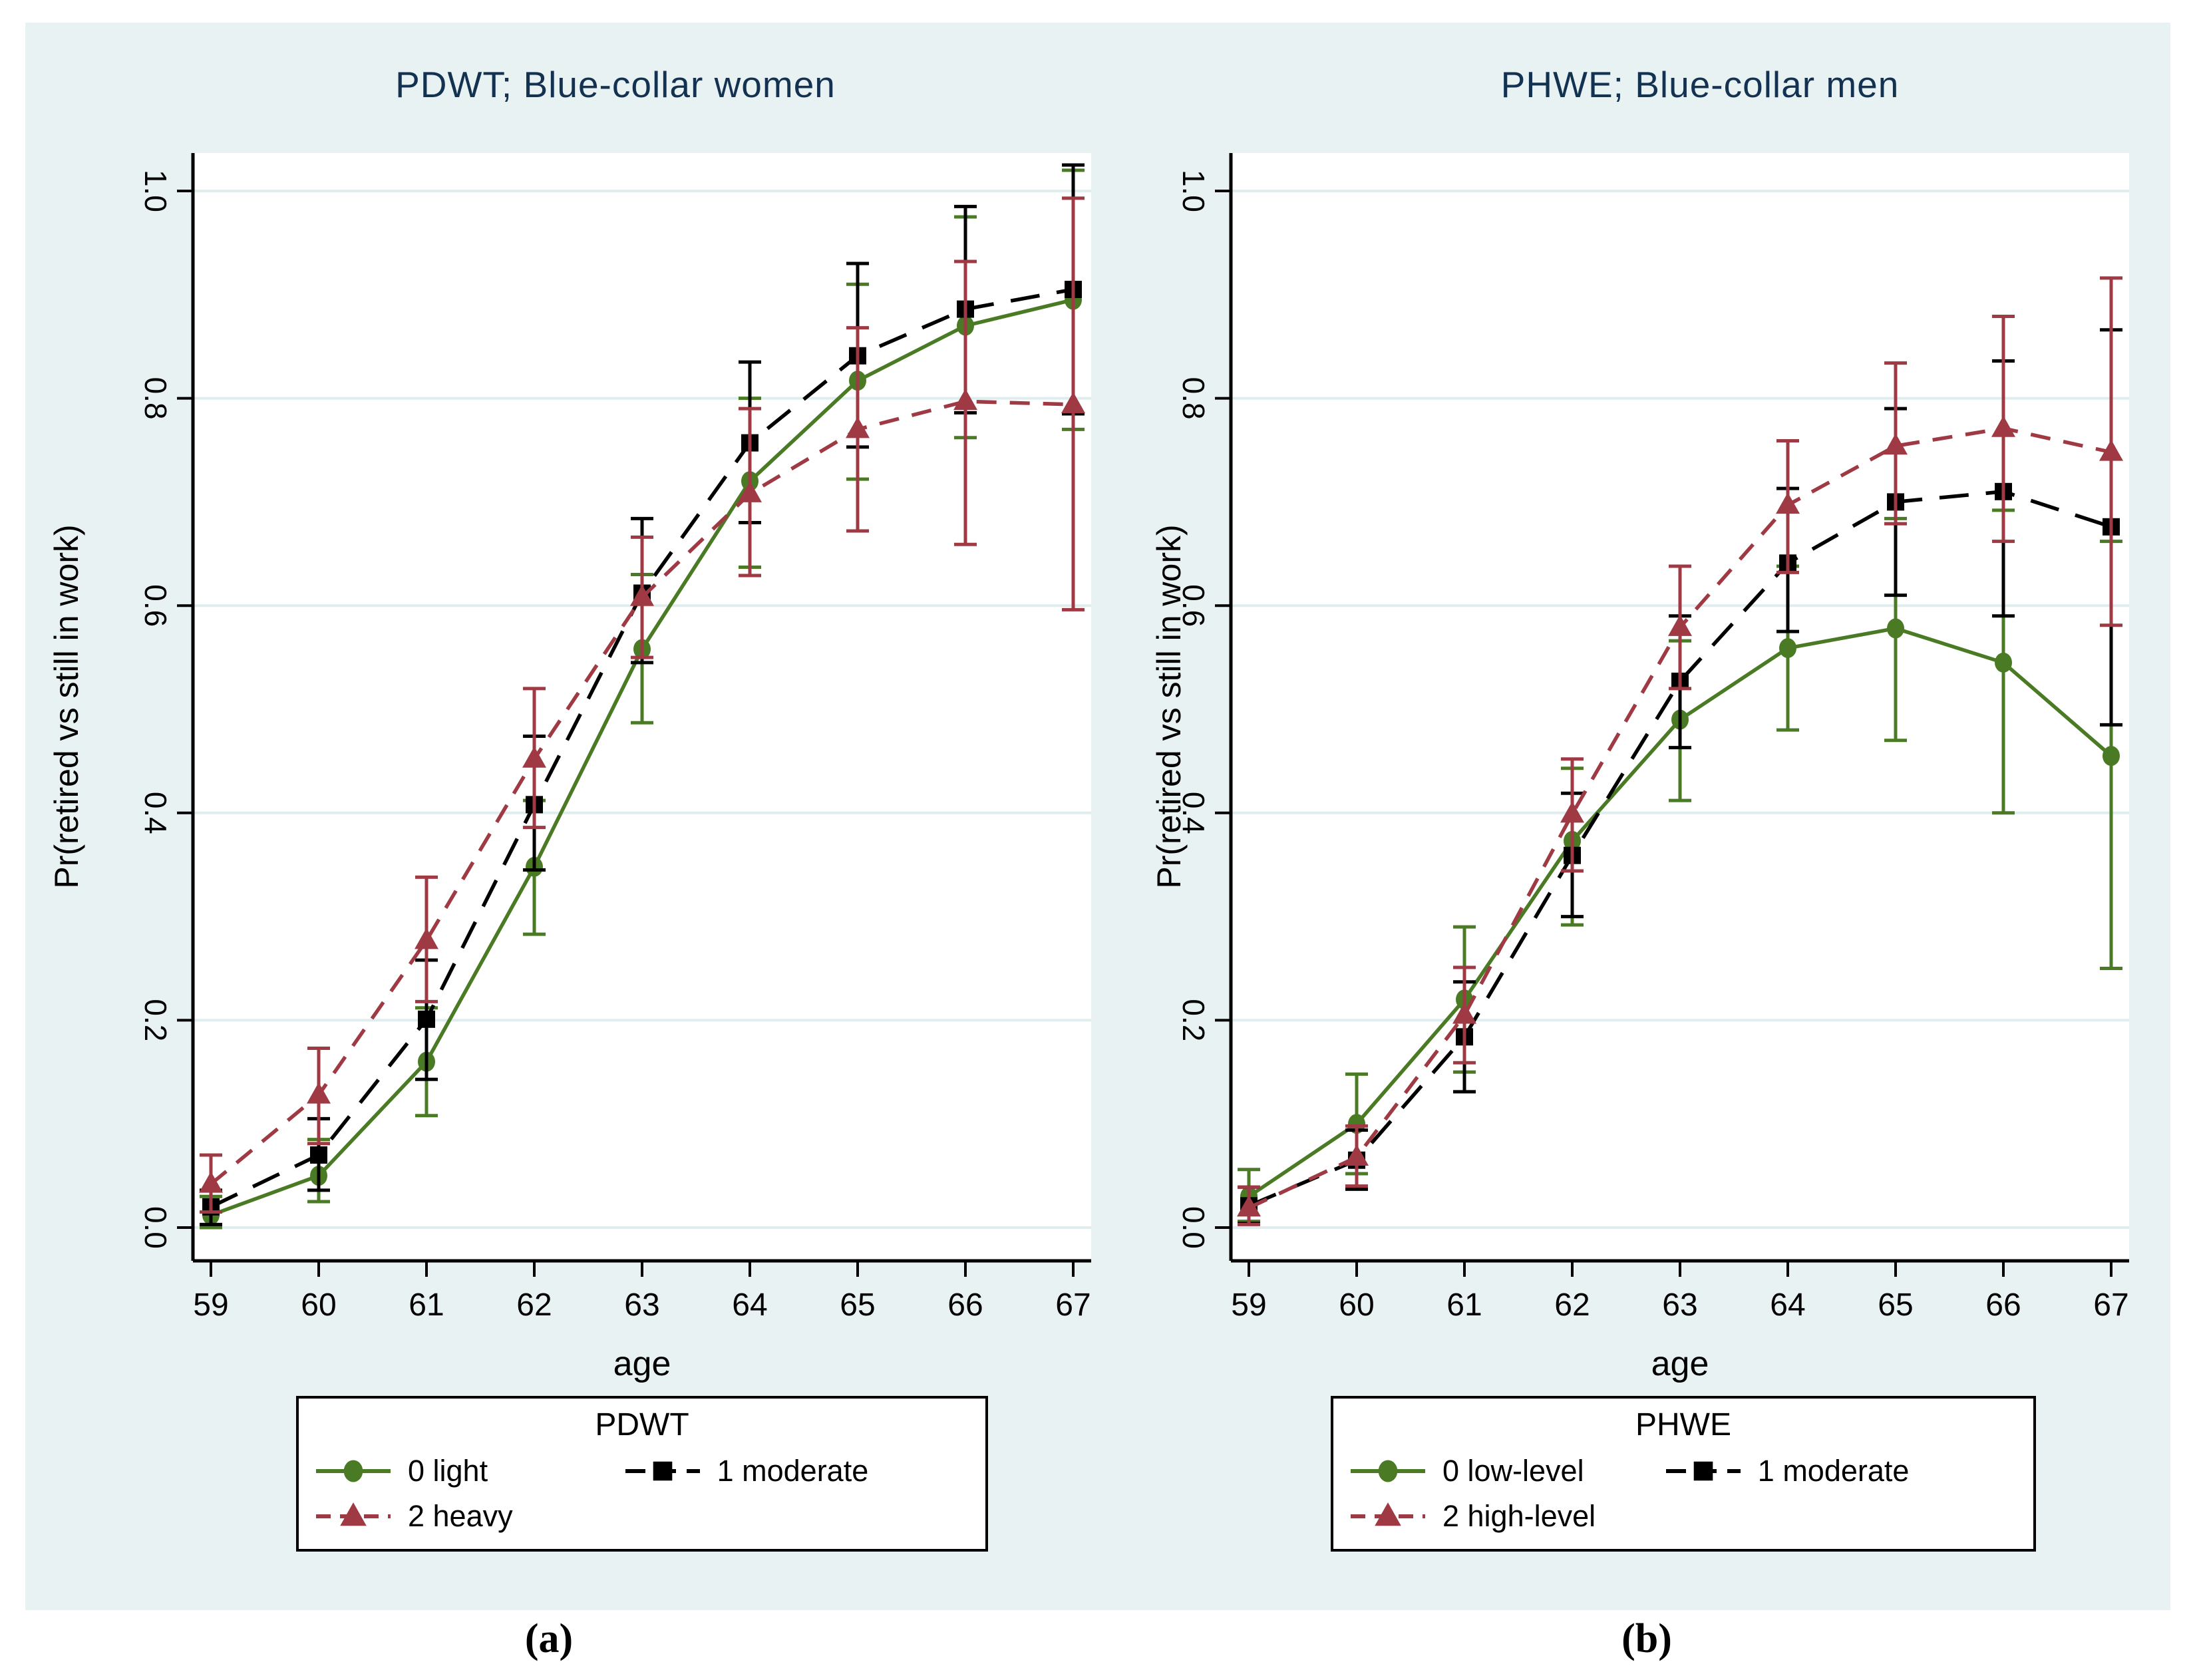 This screenshot has height=1680, width=2195. What do you see at coordinates (1513, 1471) in the screenshot?
I see `legend-label: 0 low-level` at bounding box center [1513, 1471].